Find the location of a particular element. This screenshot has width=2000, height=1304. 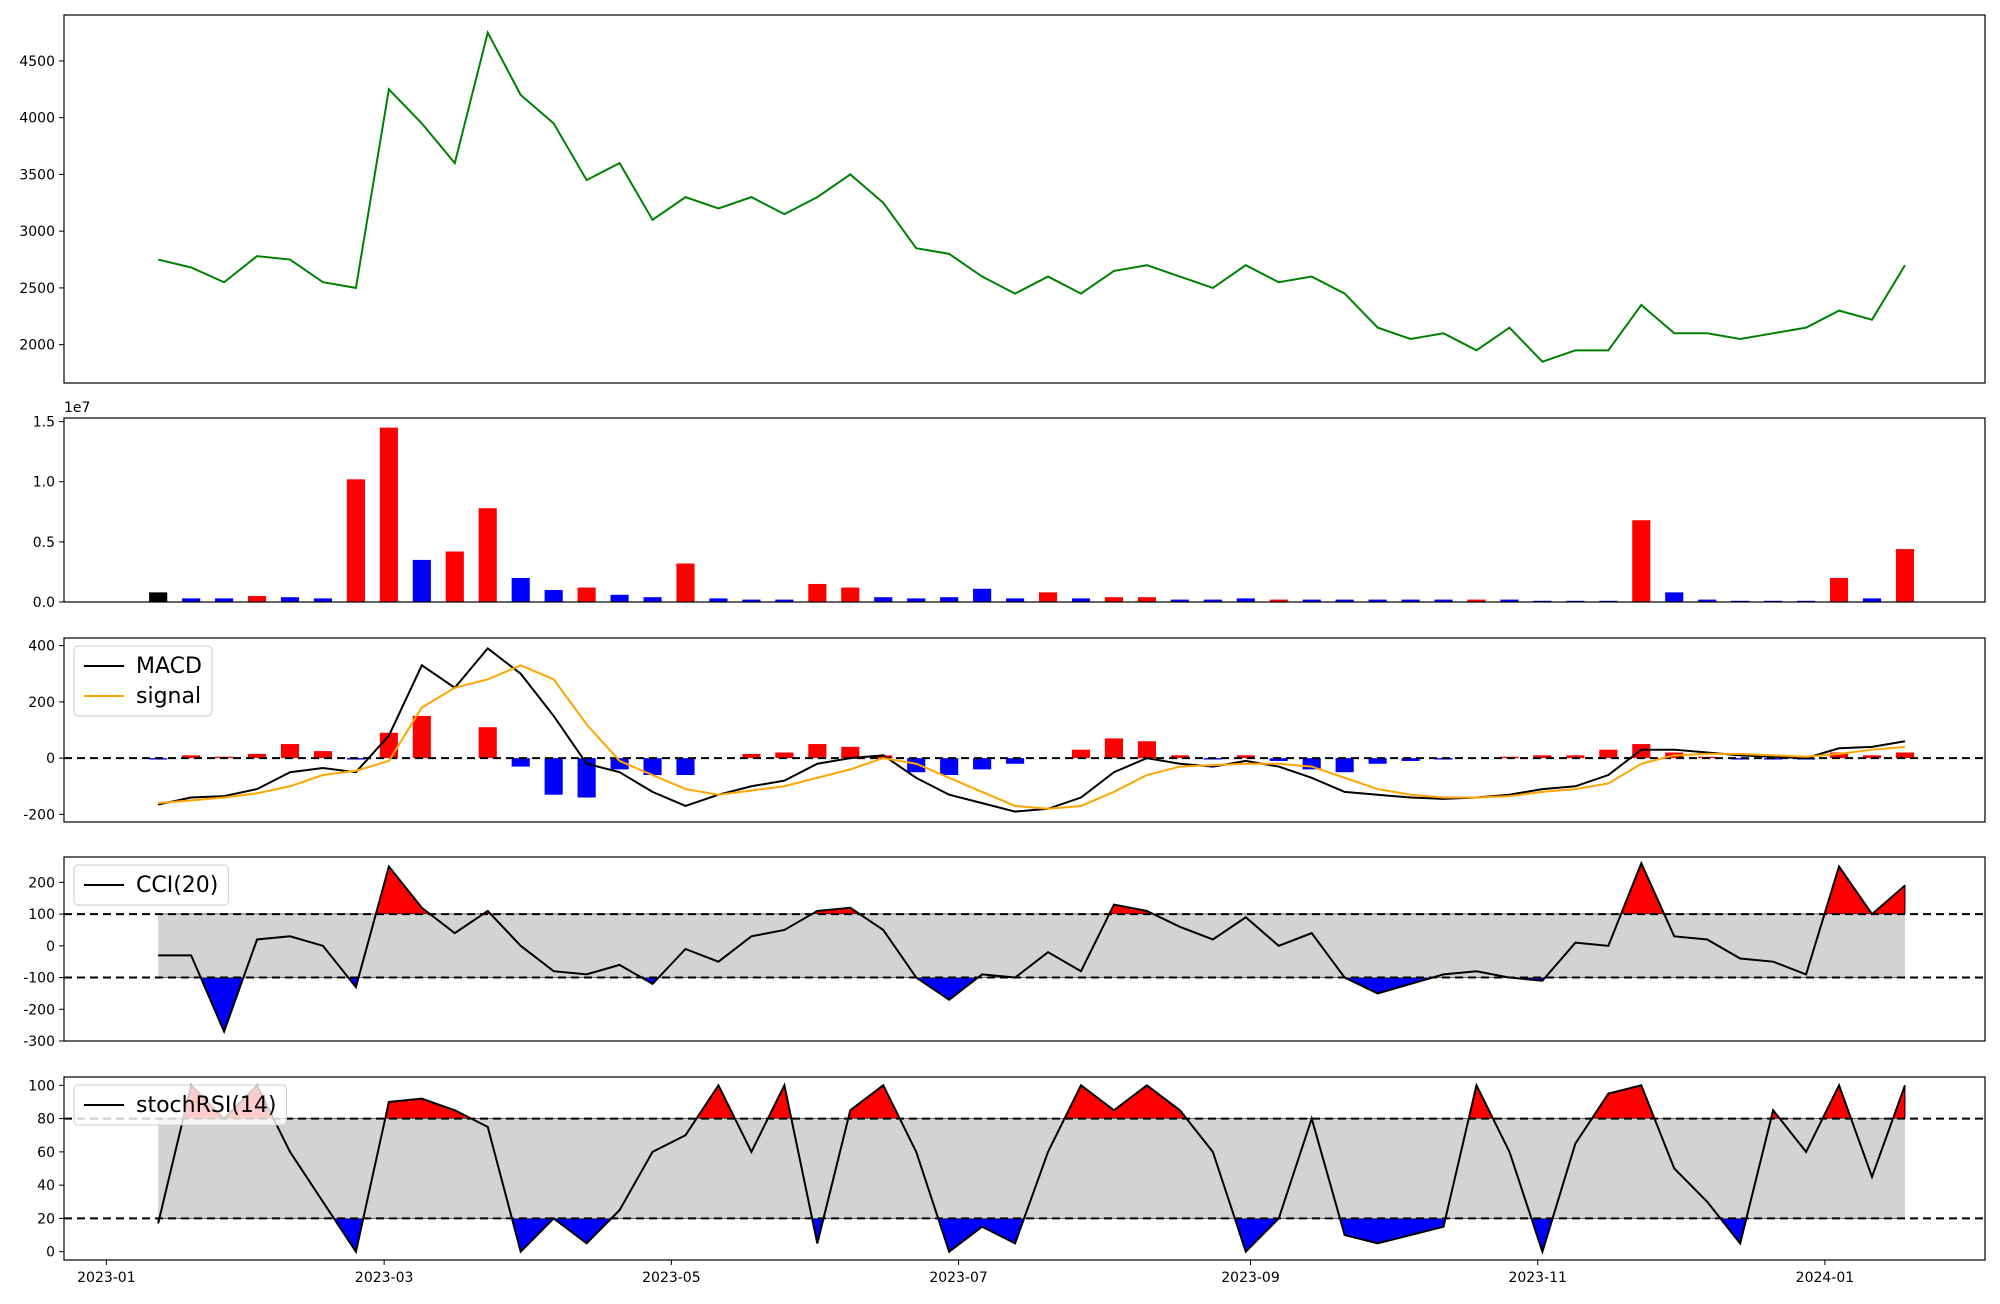

x-tick-label: 2023-03 is located at coordinates (384, 1278).